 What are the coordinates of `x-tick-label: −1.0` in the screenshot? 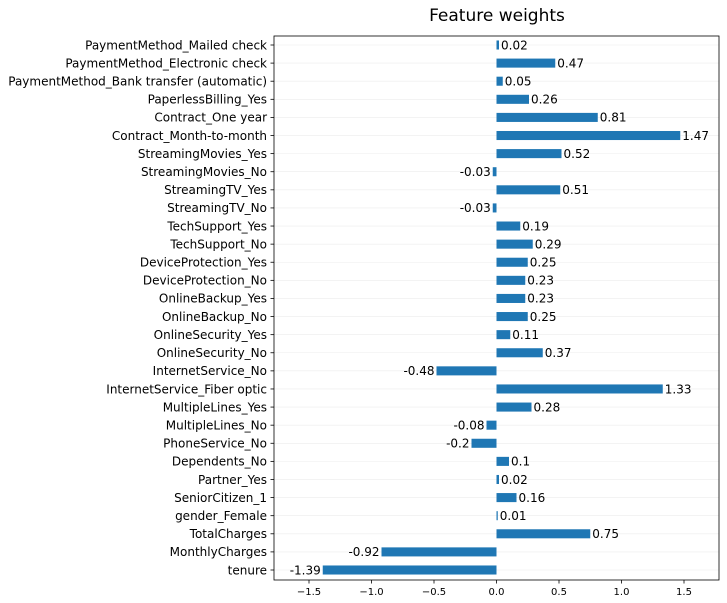 It's located at (371, 592).